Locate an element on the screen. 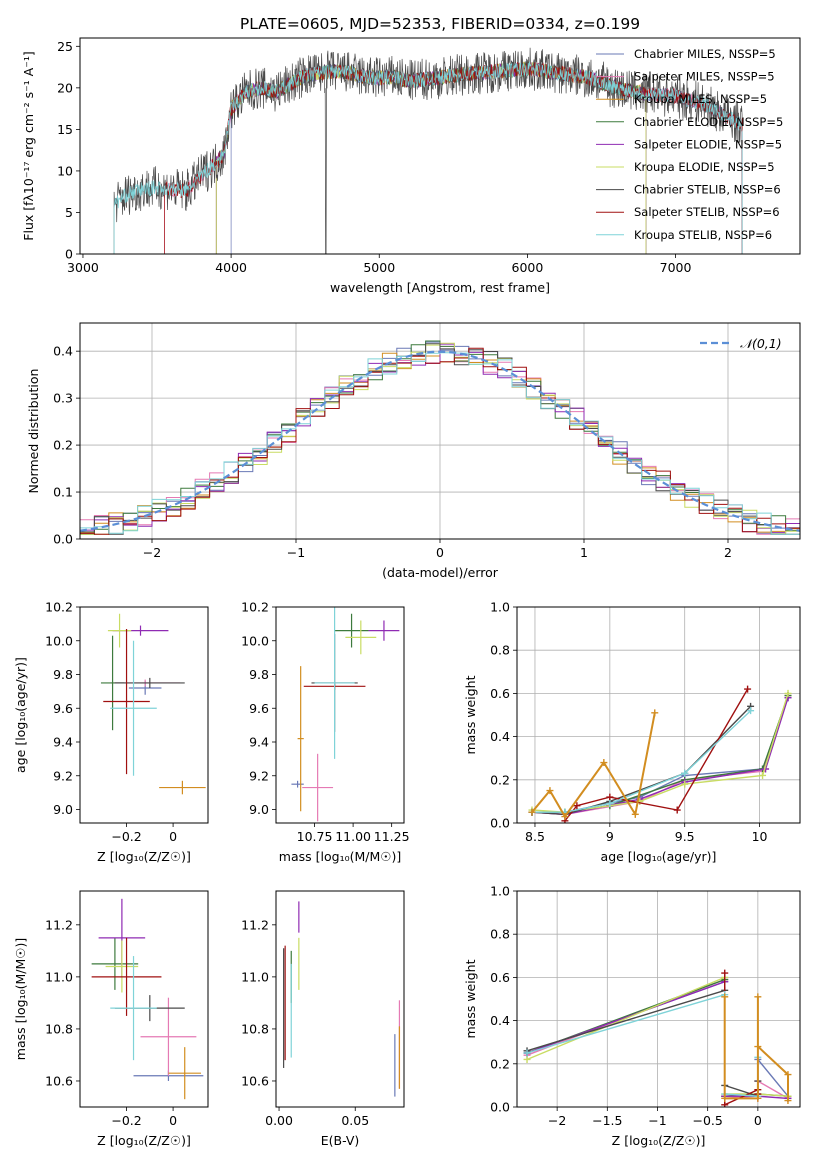 This screenshot has height=1170, width=819. legend-entry: Chabrier MILES, NSSP=5 is located at coordinates (705, 54).